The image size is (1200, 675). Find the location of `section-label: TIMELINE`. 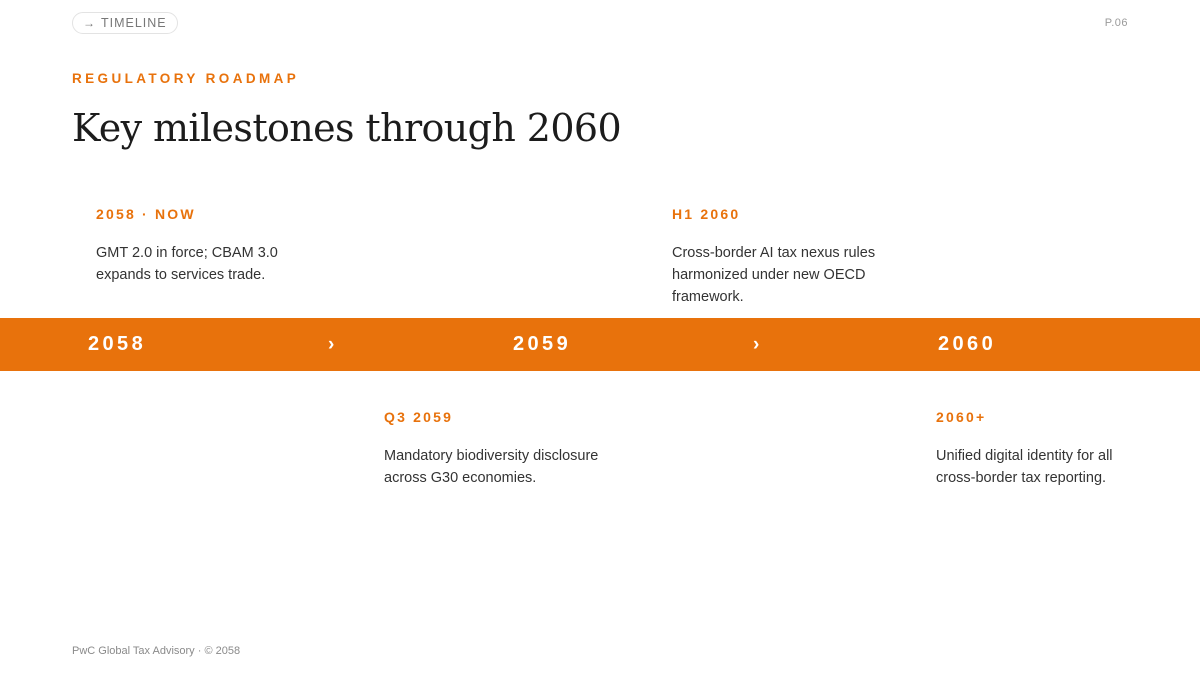

section-label: TIMELINE is located at coordinates (134, 23).